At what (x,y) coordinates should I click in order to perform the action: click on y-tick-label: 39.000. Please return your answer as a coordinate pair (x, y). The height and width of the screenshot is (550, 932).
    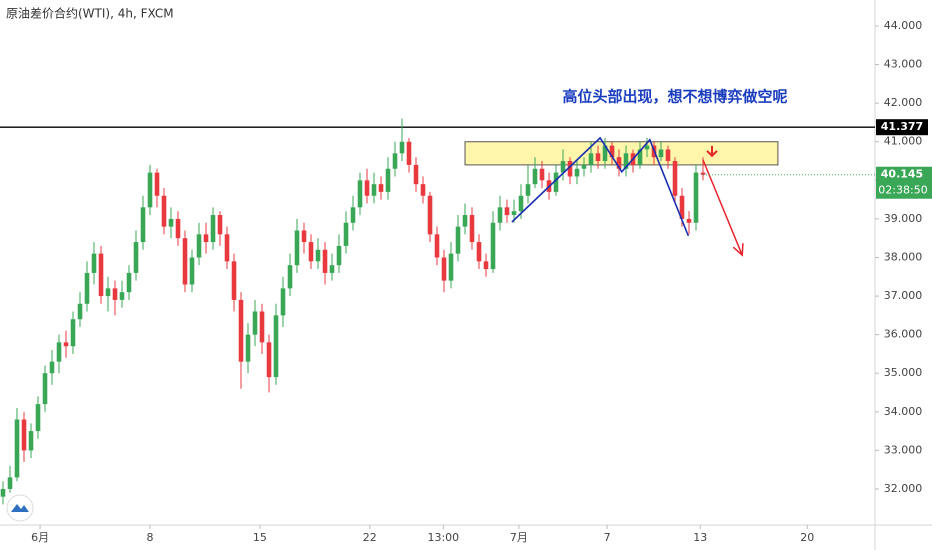
    Looking at the image, I should click on (903, 218).